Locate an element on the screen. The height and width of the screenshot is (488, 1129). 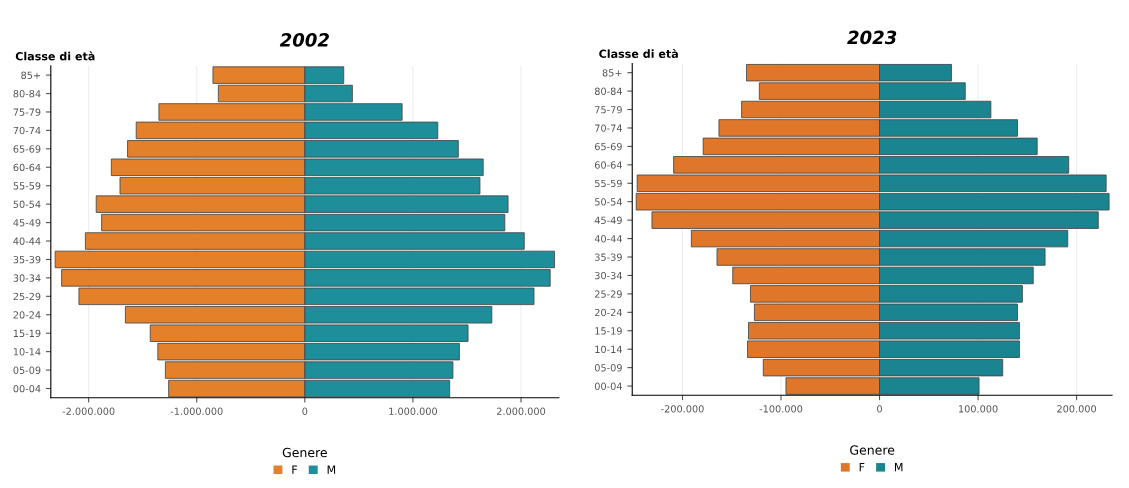
x-tick-label: 1.000.000 is located at coordinates (413, 411).